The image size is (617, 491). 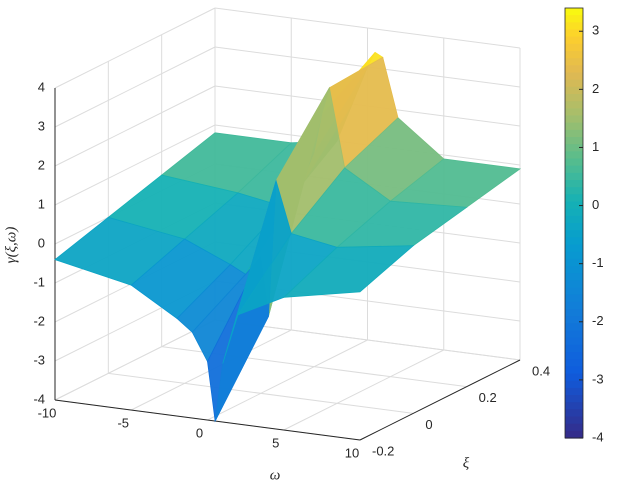 I want to click on z-tick-label: 2, so click(x=41, y=164).